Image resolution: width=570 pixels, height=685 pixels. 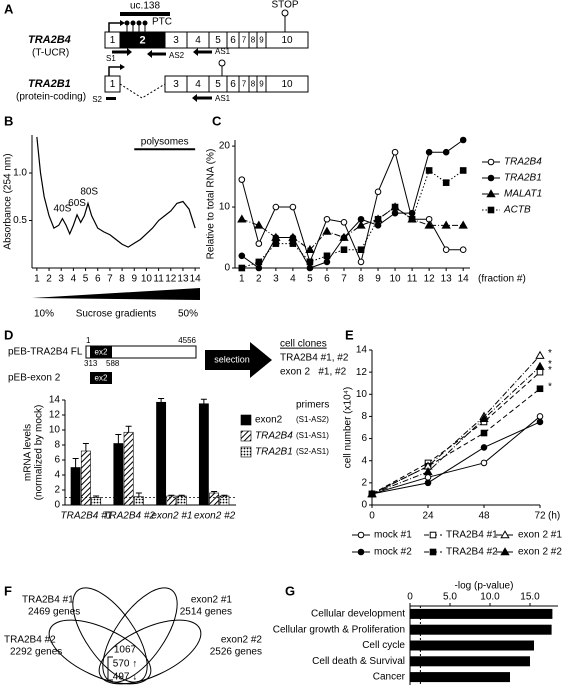 What do you see at coordinates (212, 600) in the screenshot?
I see `set-name: exon2 #1` at bounding box center [212, 600].